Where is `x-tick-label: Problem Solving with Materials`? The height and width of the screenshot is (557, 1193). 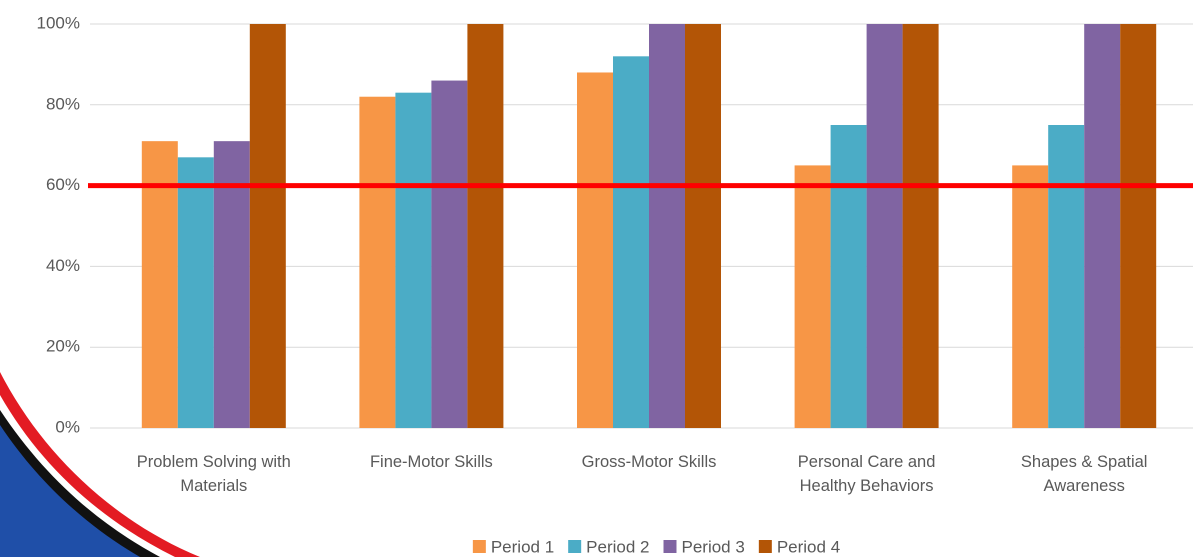 x-tick-label: Problem Solving with Materials is located at coordinates (213, 474).